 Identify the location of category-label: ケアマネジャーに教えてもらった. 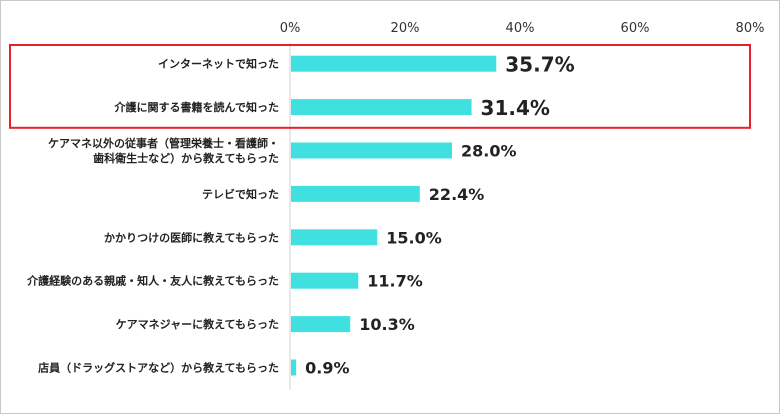
(197, 324).